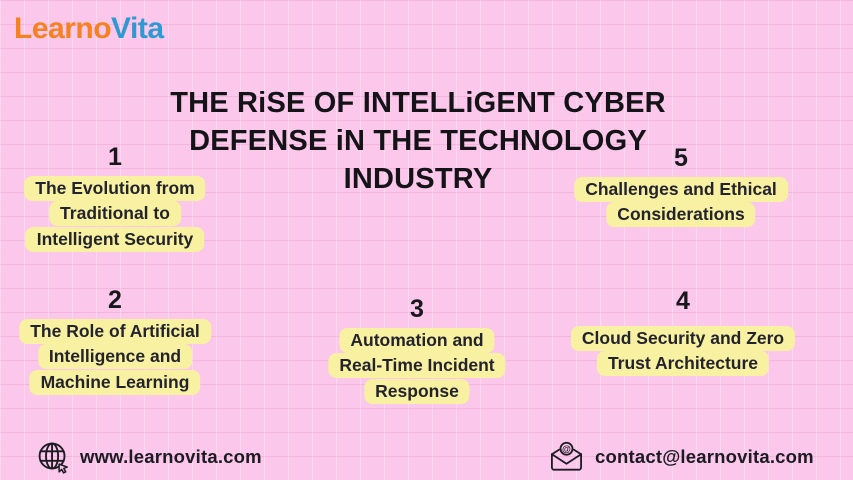 This screenshot has width=853, height=480. I want to click on topic-3-number: 3, so click(417, 309).